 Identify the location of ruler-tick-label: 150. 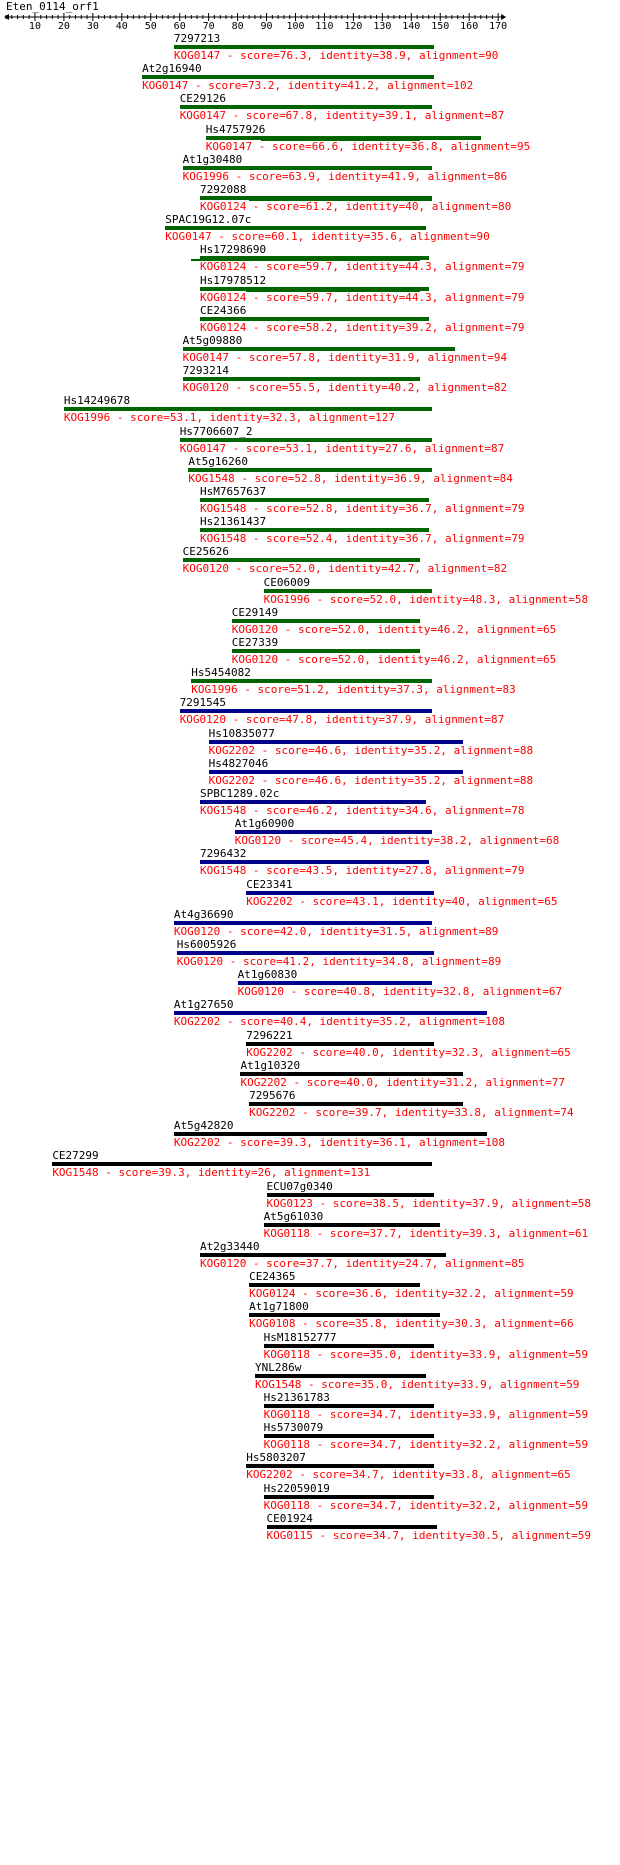
(440, 26).